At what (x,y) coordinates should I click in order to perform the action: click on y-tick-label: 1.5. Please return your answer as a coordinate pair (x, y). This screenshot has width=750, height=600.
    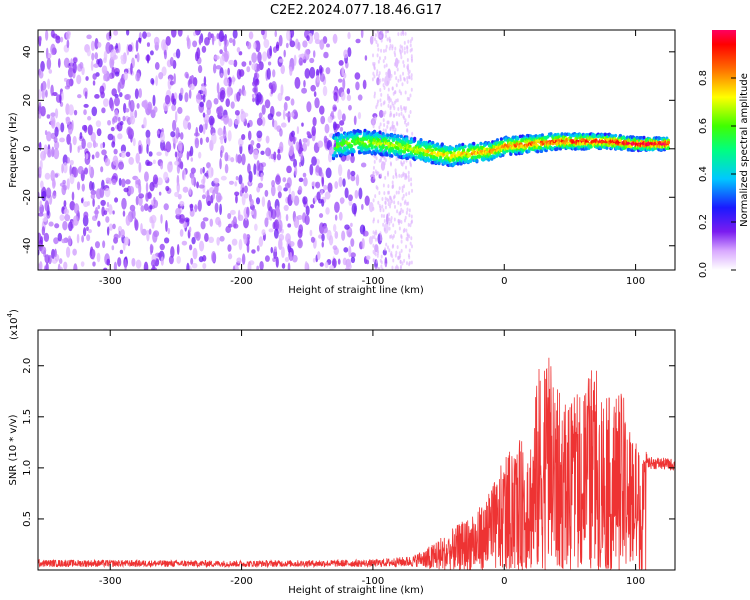
    Looking at the image, I should click on (27, 417).